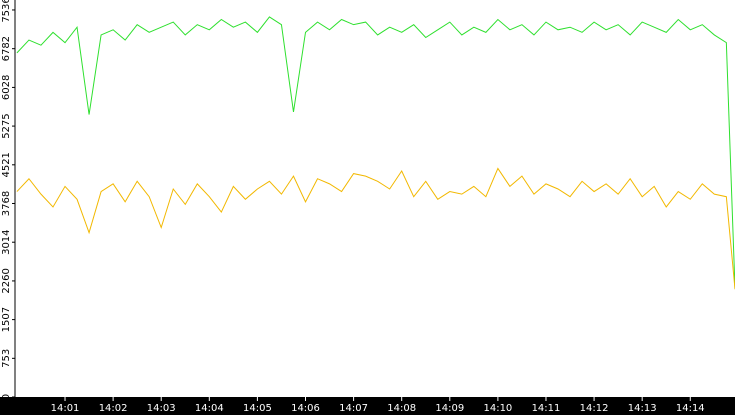 This screenshot has width=735, height=415. I want to click on y-tick-label: 3768, so click(6, 203).